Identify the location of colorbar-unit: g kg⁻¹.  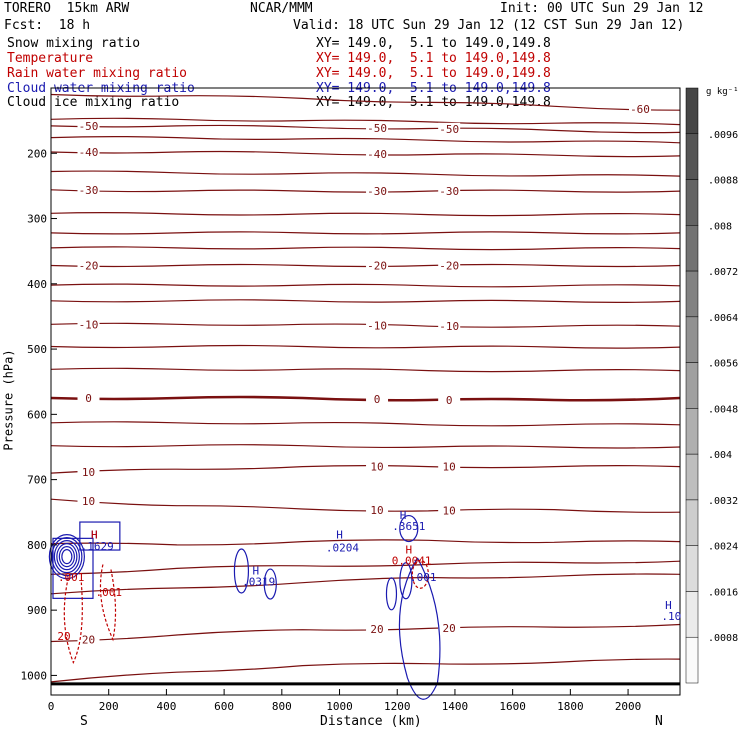
(722, 92).